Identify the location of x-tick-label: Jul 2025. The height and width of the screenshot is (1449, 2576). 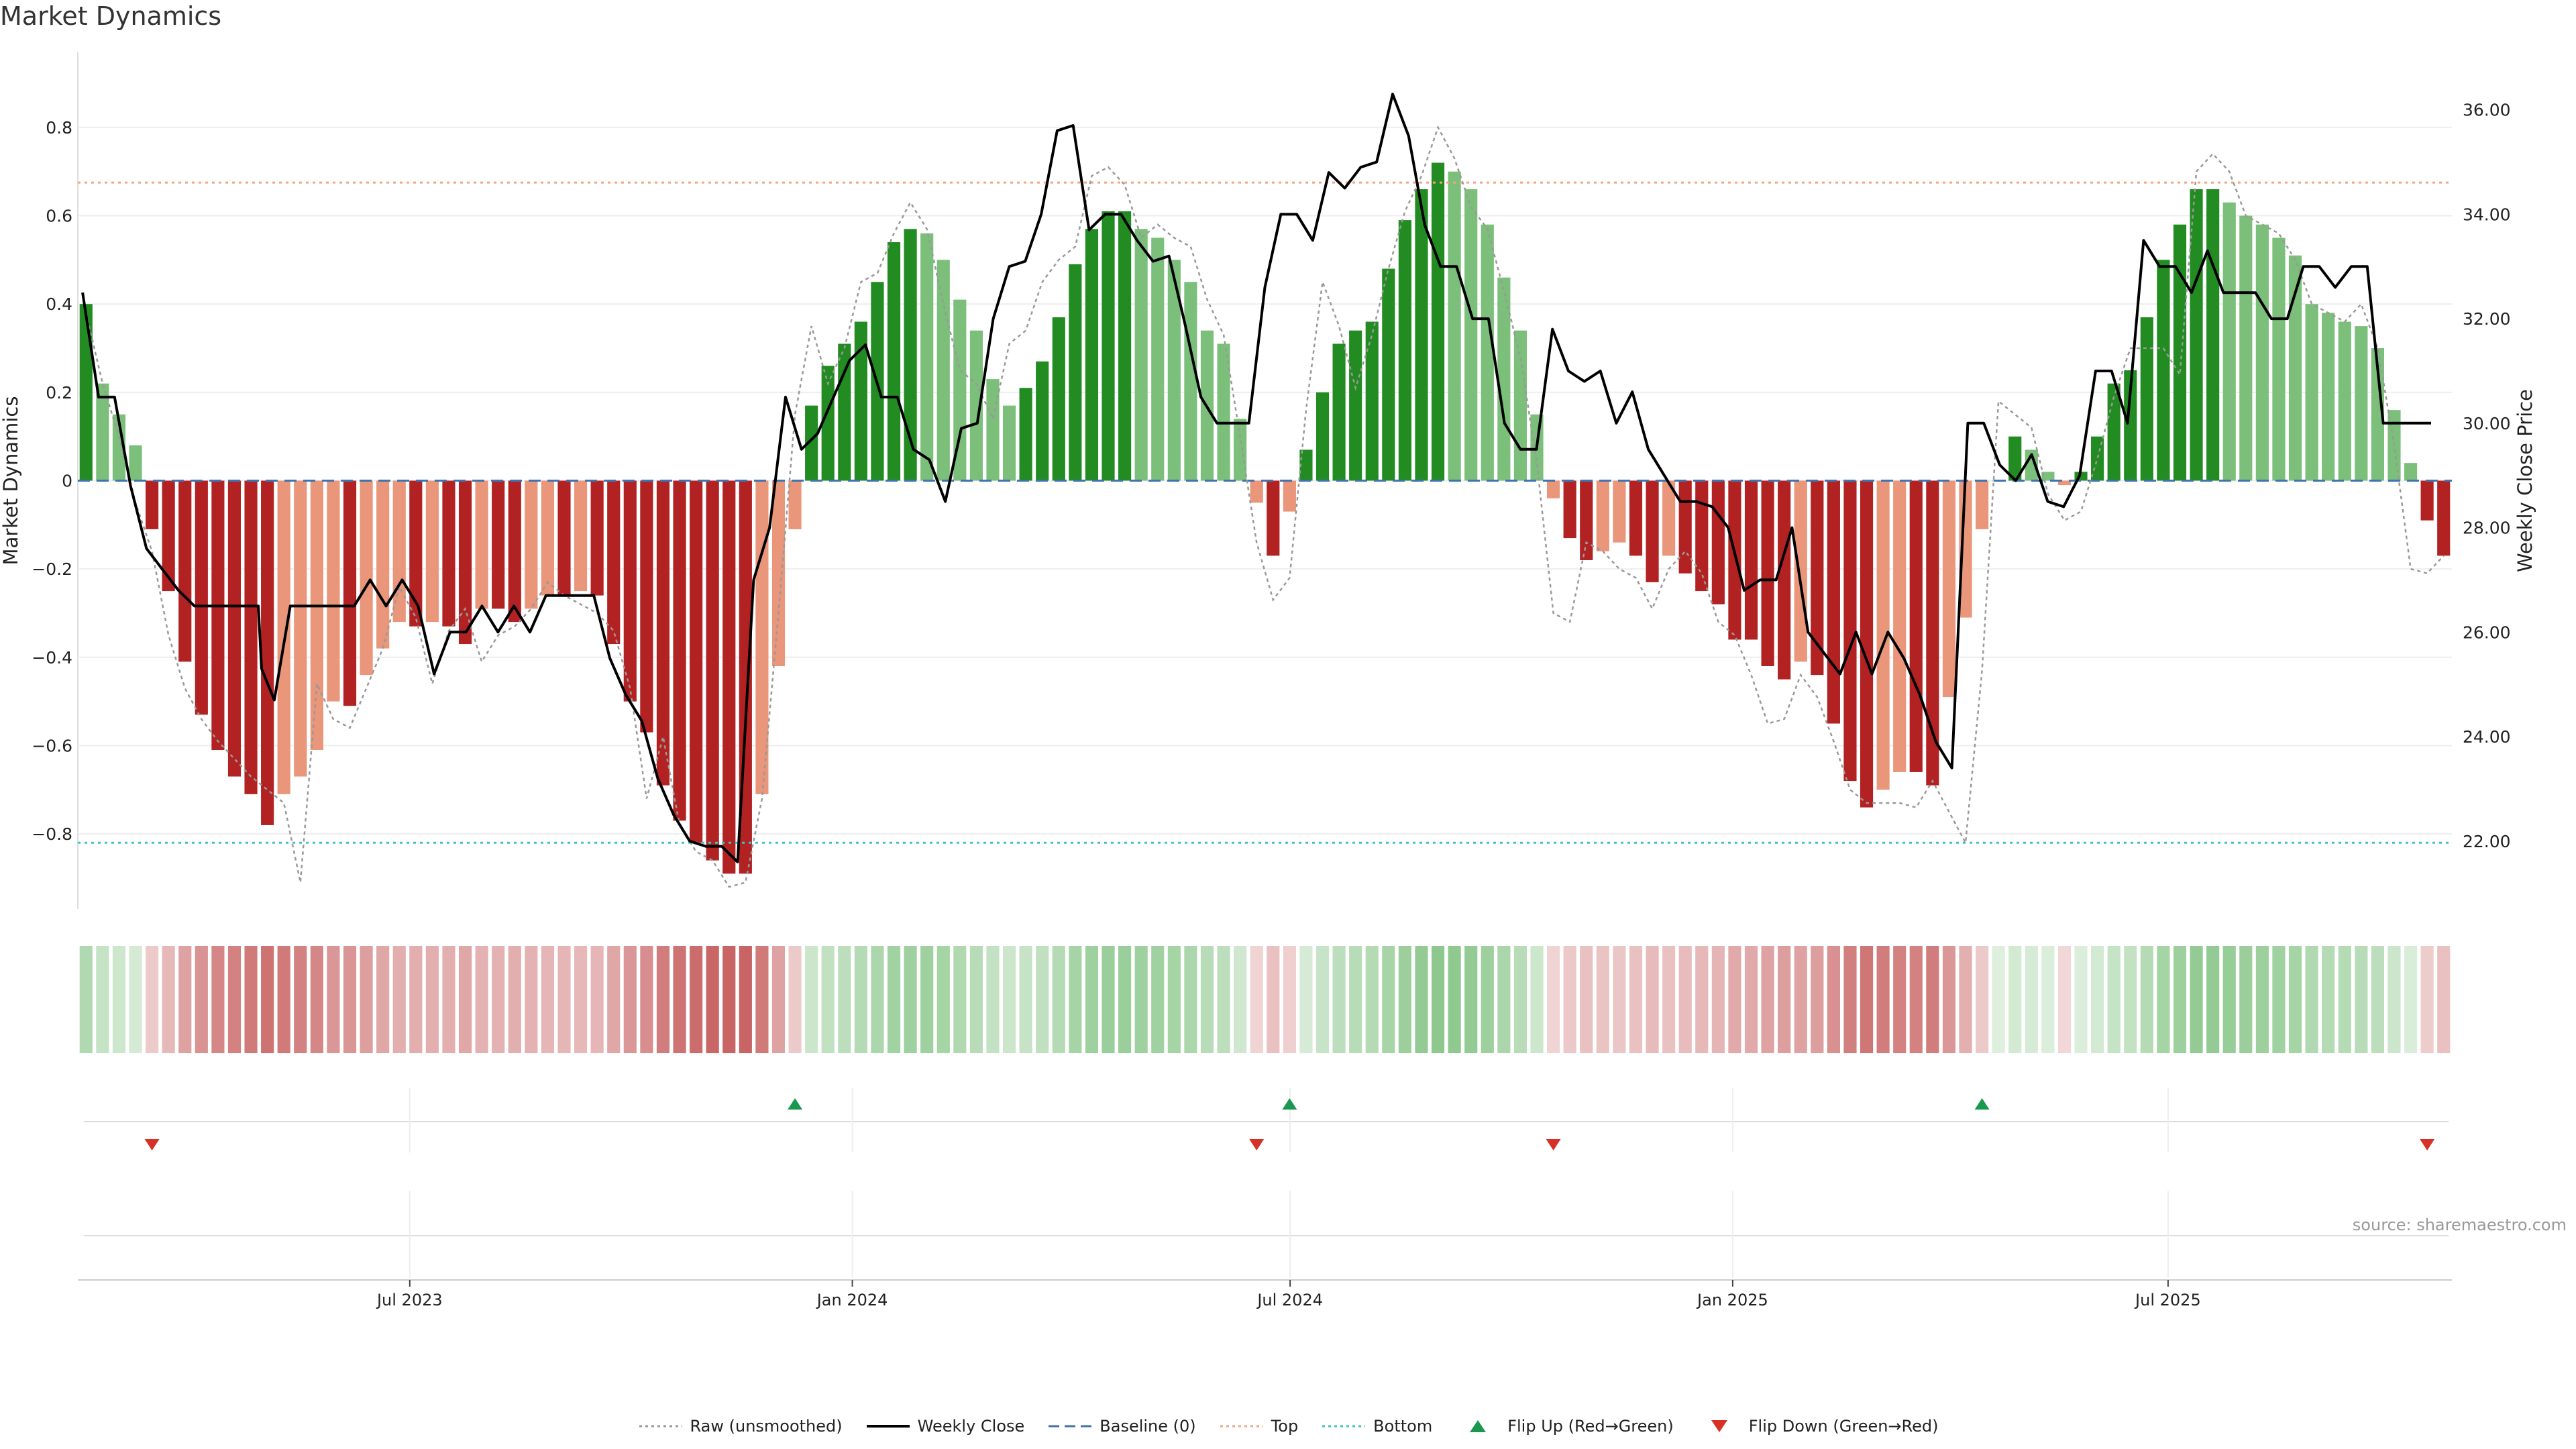
(2167, 1300).